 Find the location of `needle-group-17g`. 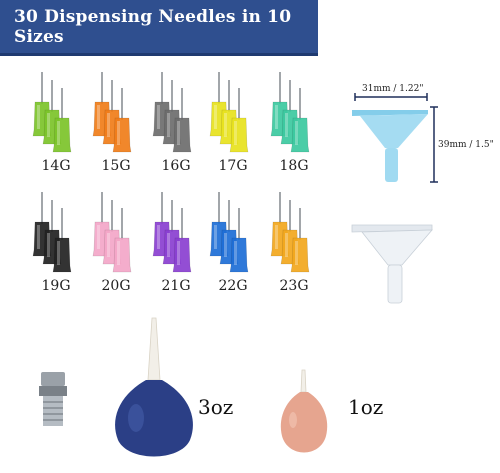

needle-group-17g is located at coordinates (235, 115).